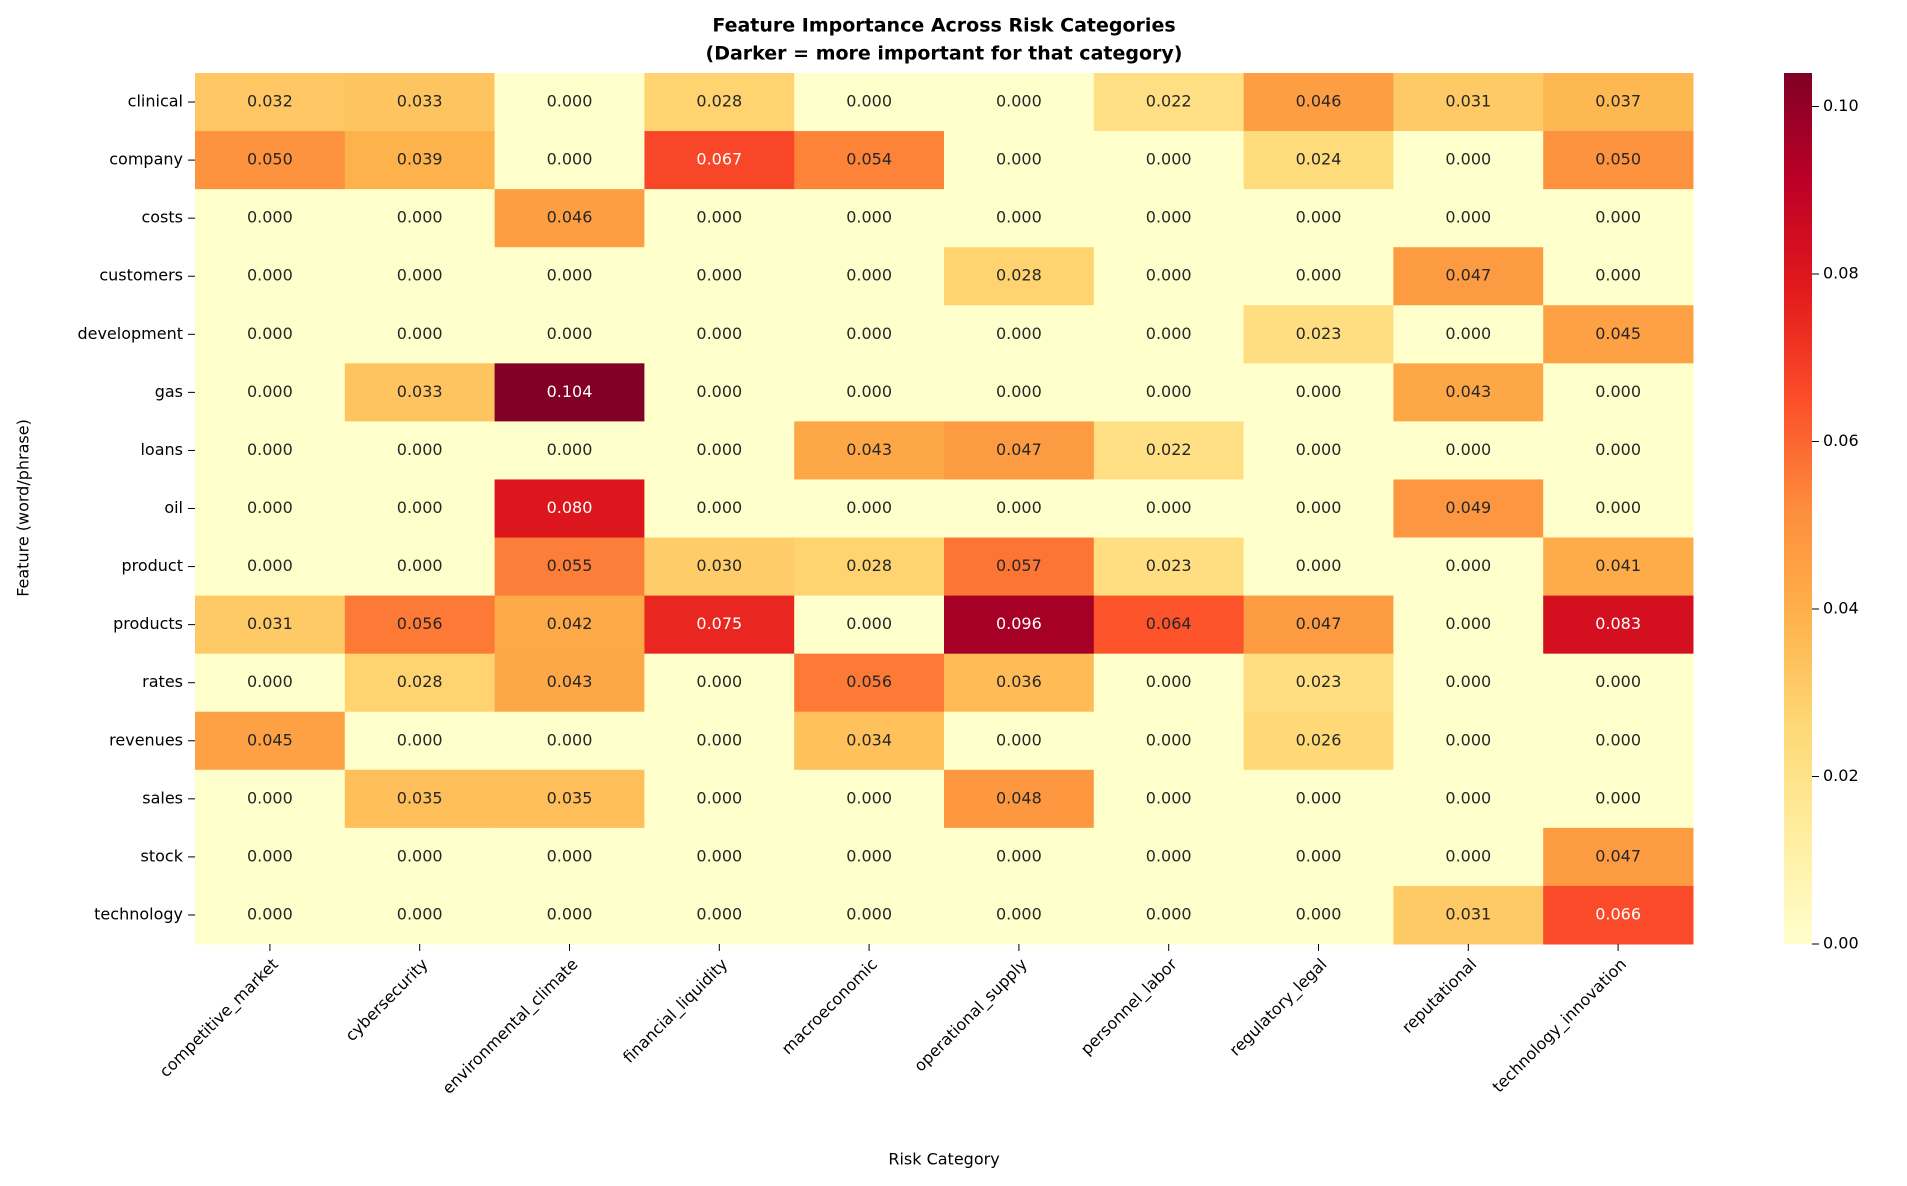 The width and height of the screenshot is (1907, 1186). Describe the element at coordinates (161, 449) in the screenshot. I see `y-tick-label: loans` at that location.